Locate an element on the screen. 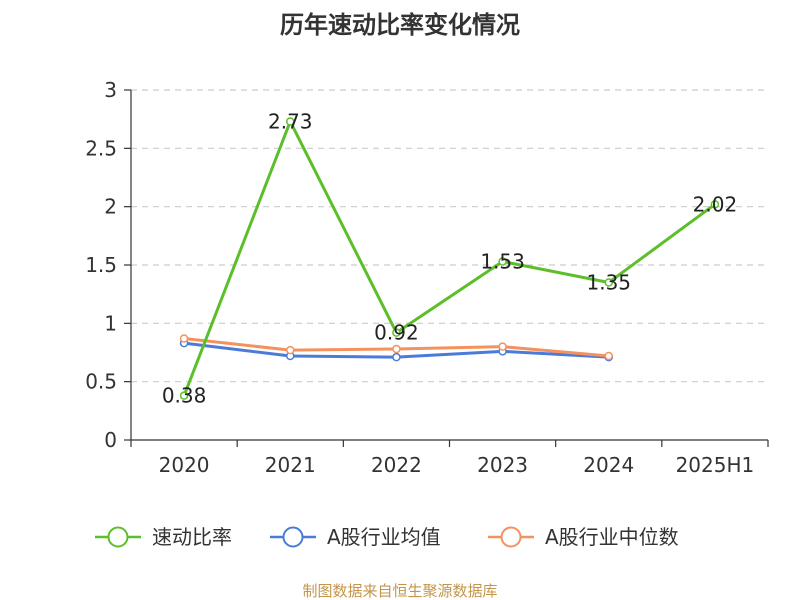  data-label: 1.35 is located at coordinates (608, 283).